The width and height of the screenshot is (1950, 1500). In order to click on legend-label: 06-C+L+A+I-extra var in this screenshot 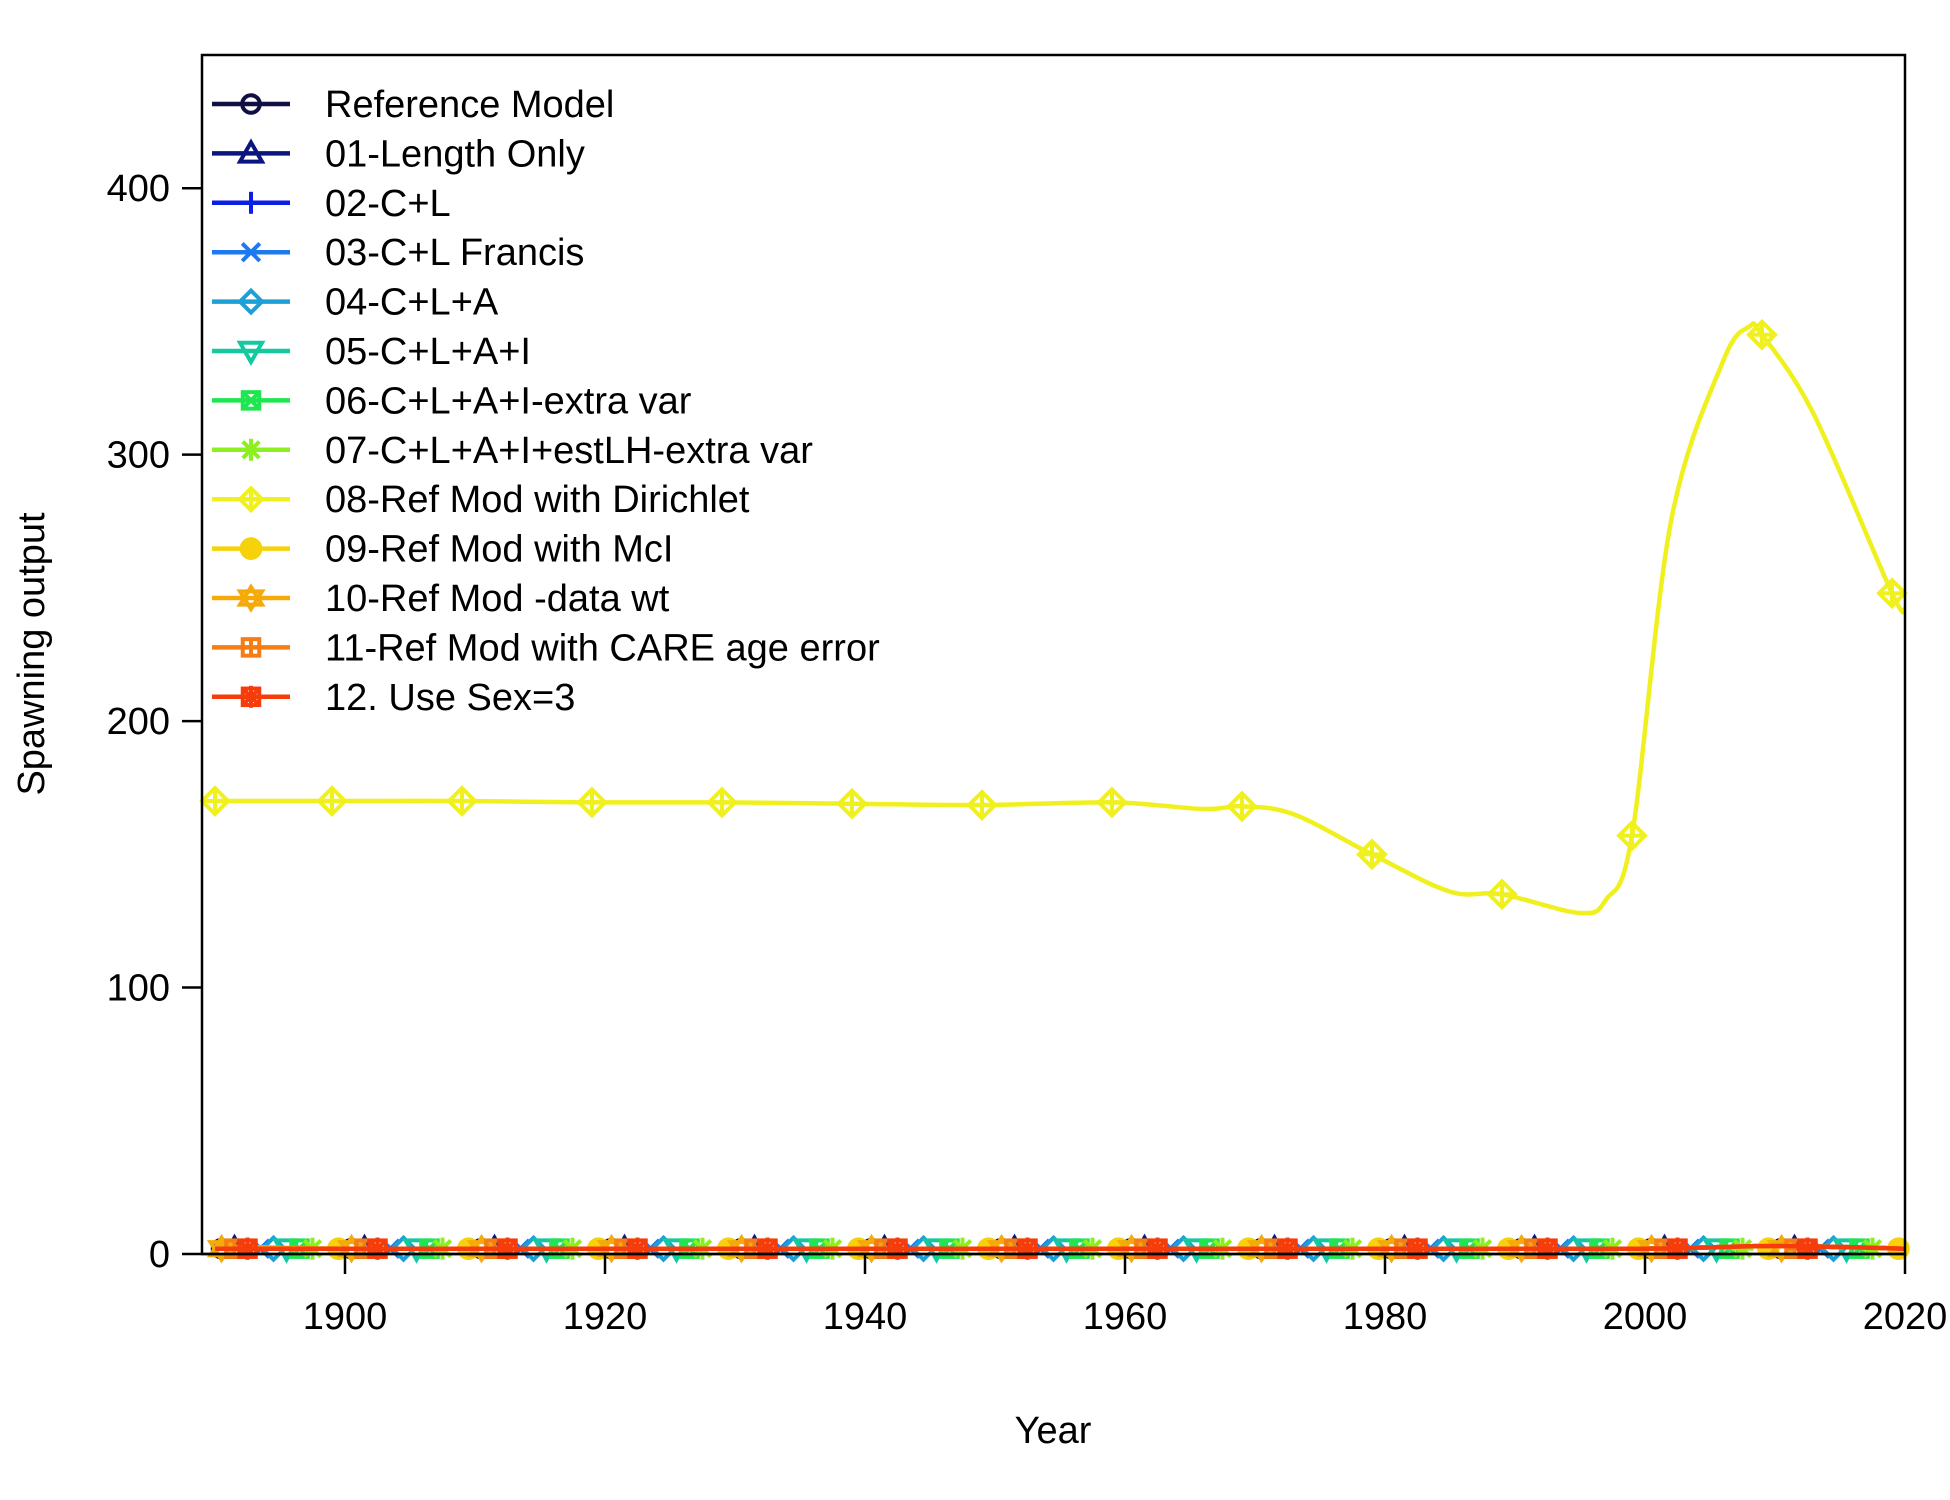, I will do `click(508, 401)`.